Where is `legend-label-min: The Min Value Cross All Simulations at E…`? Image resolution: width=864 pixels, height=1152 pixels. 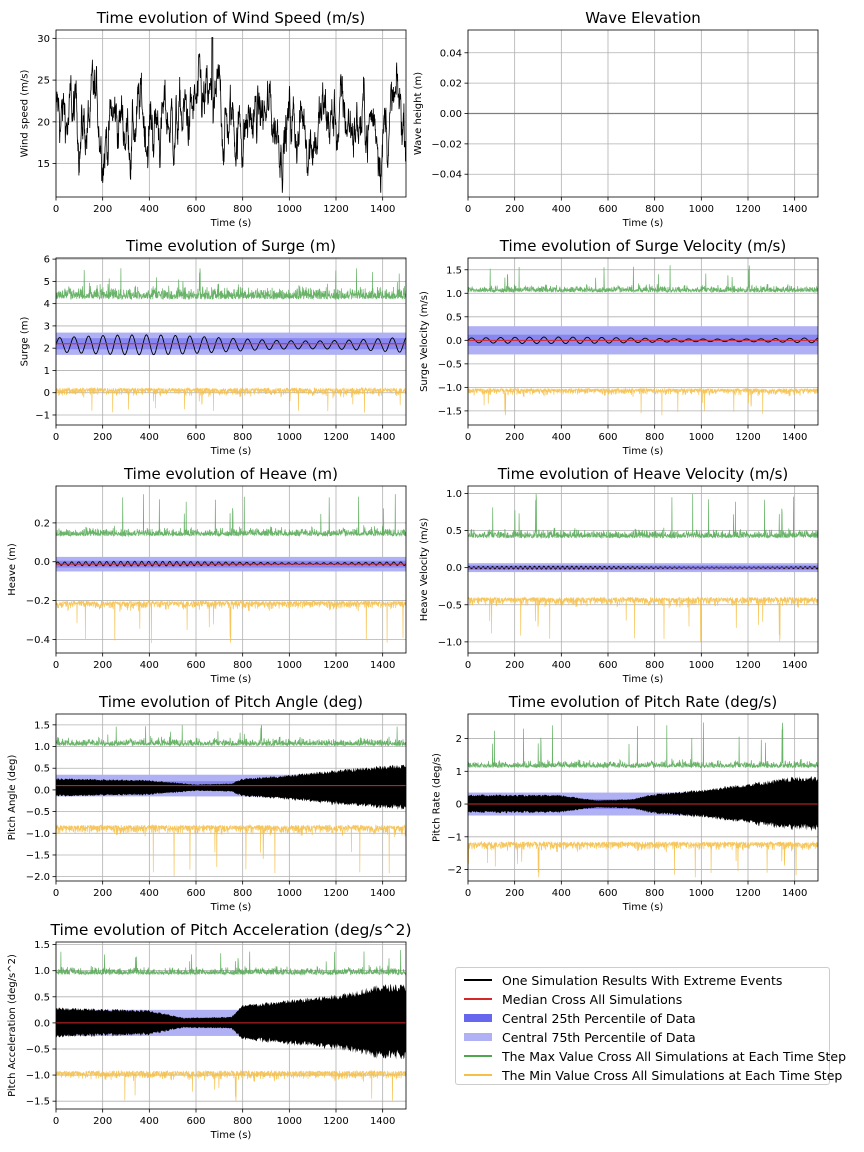
legend-label-min: The Min Value Cross All Simulations at E… is located at coordinates (672, 1075).